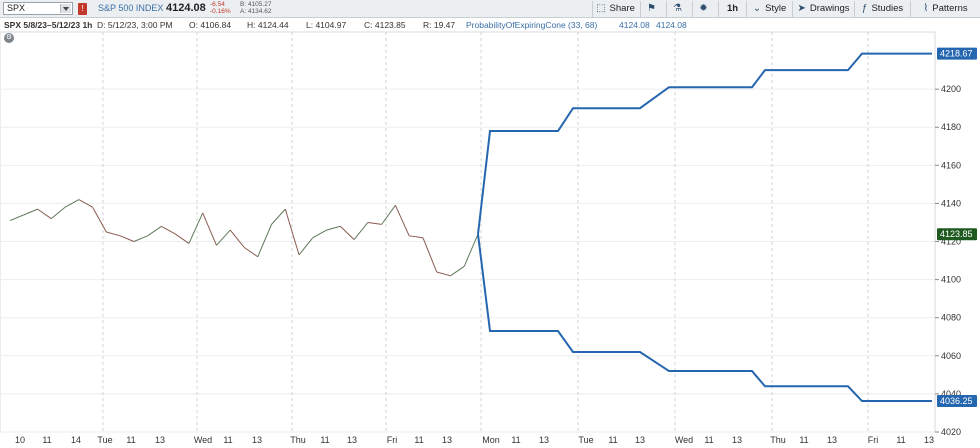 The width and height of the screenshot is (980, 448). What do you see at coordinates (82, 9) in the screenshot?
I see `symbol-badge: !` at bounding box center [82, 9].